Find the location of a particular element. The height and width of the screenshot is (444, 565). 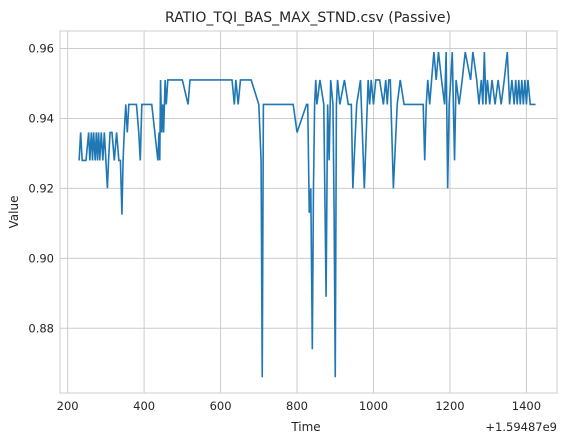

x-tick-label: 1200 is located at coordinates (449, 406).